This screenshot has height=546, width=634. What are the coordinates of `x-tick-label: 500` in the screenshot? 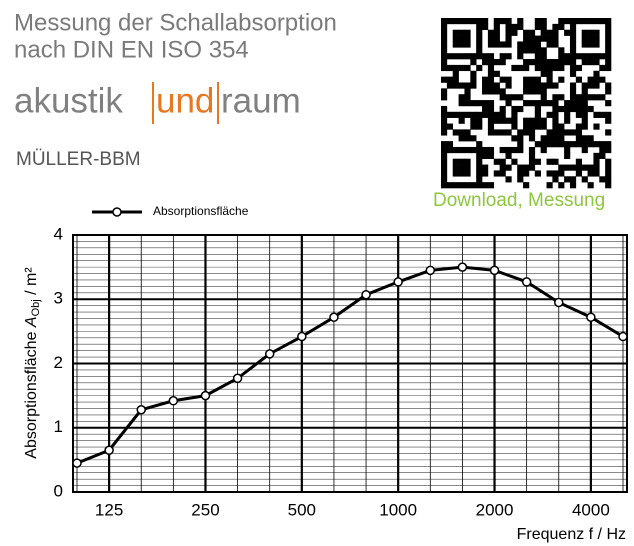 It's located at (302, 509).